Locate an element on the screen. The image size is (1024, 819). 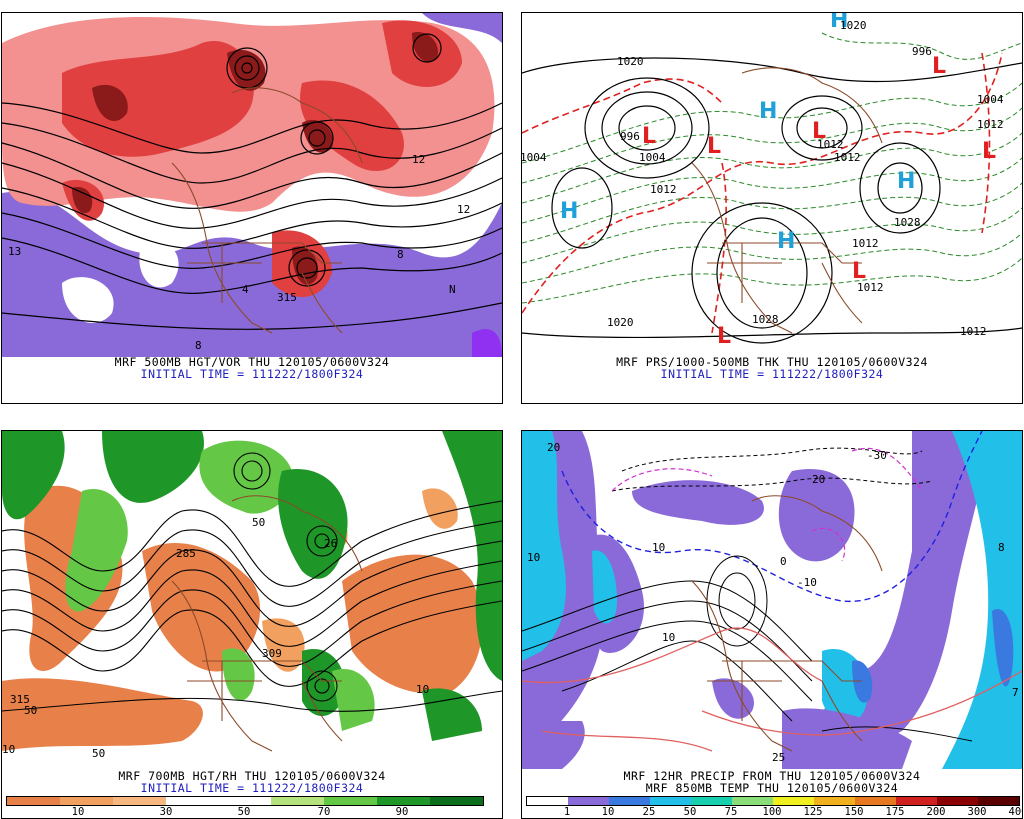
colorbar-label: 25 is located at coordinates (649, 812).